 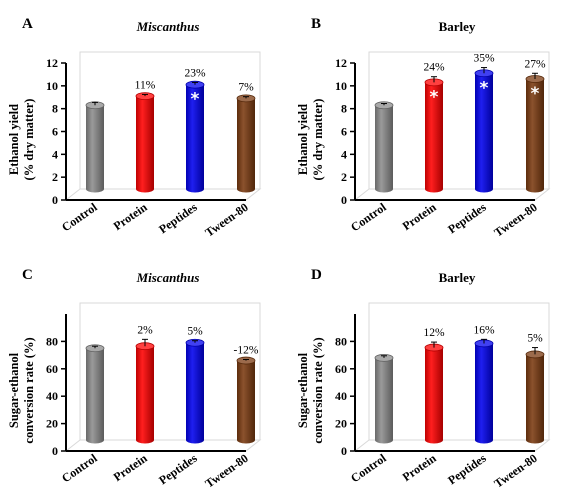 I want to click on percent-label: 12%, so click(x=434, y=333).